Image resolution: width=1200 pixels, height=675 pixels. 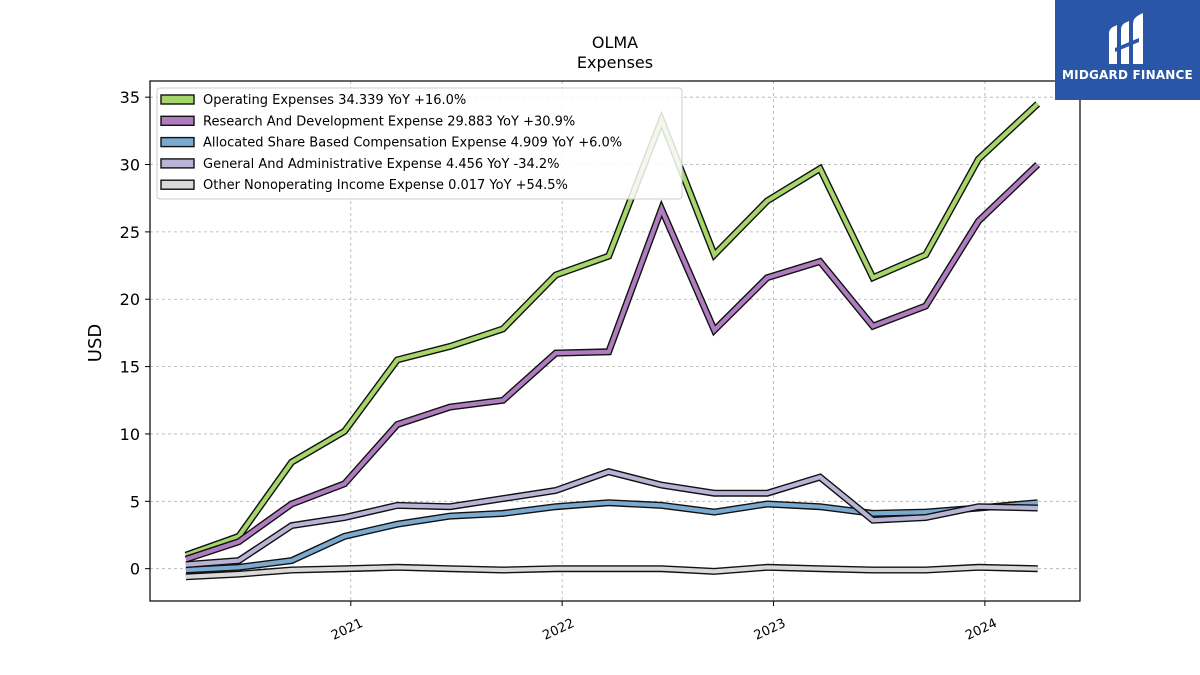 What do you see at coordinates (334, 100) in the screenshot?
I see `legend-entry: Operating Expenses 34.339 YoY +16.0%` at bounding box center [334, 100].